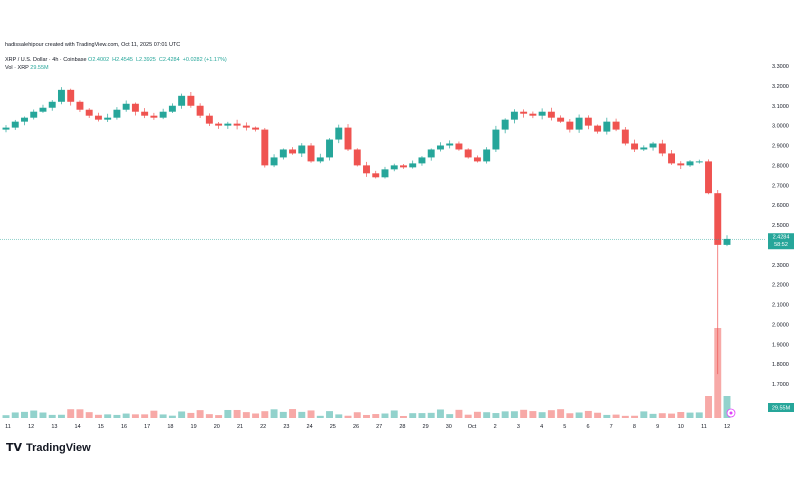 Image resolution: width=800 pixels, height=500 pixels. I want to click on time-tick-label: 13, so click(54, 427).